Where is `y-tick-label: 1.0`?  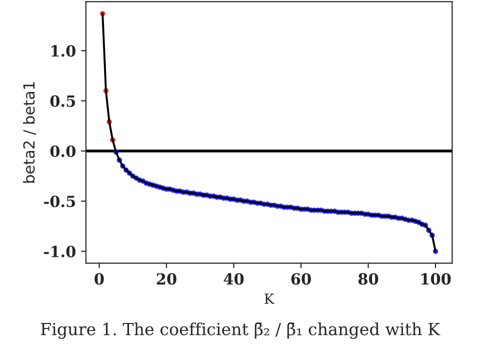
y-tick-label: 1.0 is located at coordinates (63, 51).